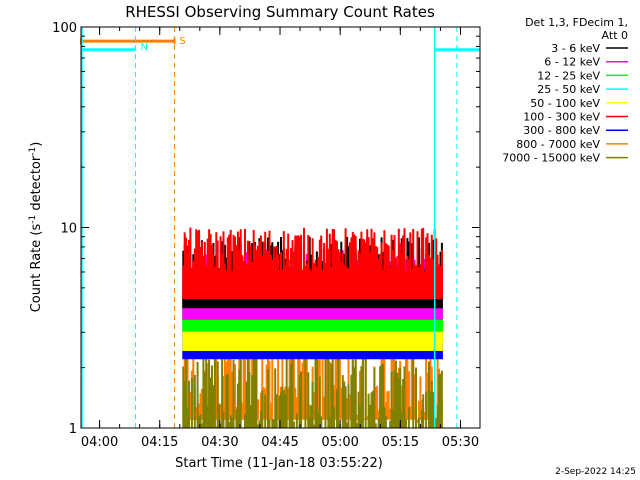 The width and height of the screenshot is (640, 480). I want to click on legend-label: 300 - 800 keV, so click(561, 130).